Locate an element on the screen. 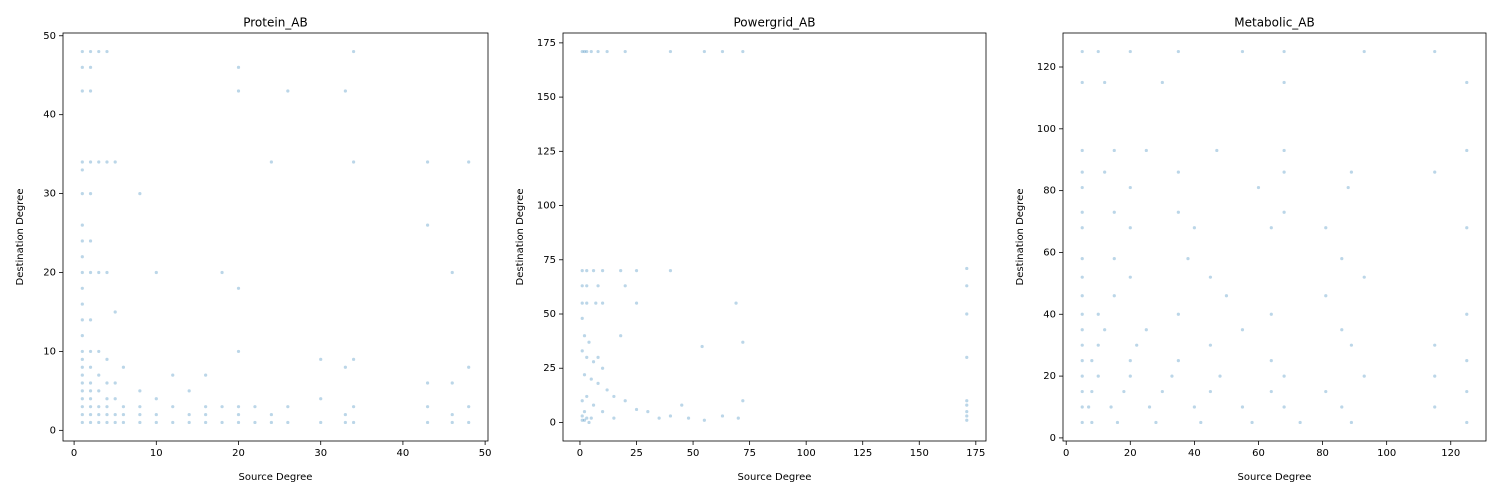 This screenshot has height=500, width=1500. x-tick-label: 150 is located at coordinates (919, 453).